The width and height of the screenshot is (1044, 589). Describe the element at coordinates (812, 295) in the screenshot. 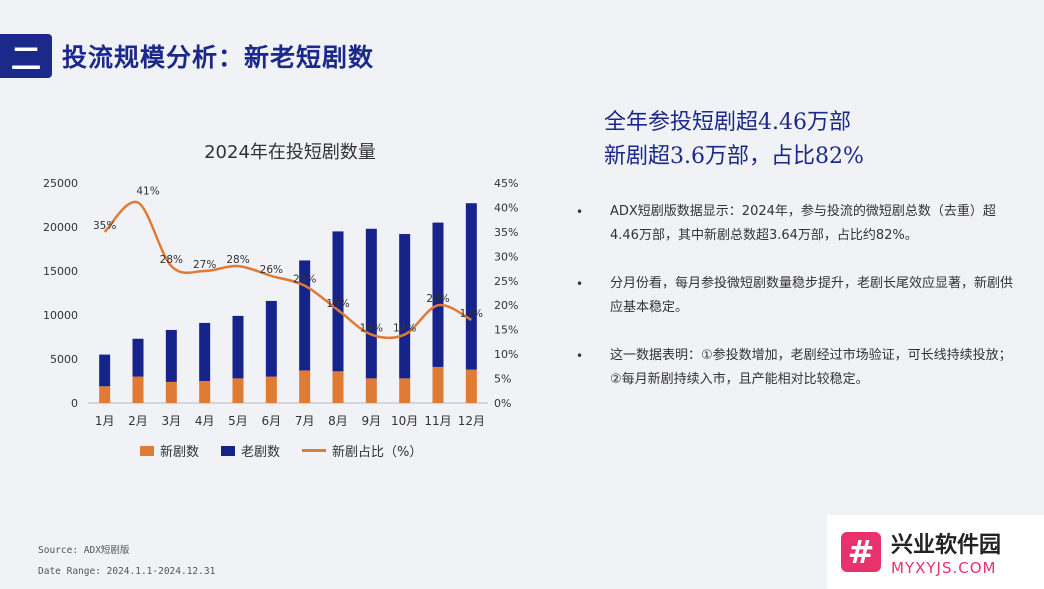

I see `bullet-text: 分月份看，每月参投微短剧数量稳步提升，老剧长尾效应显著，新剧供应基本稳定。` at that location.